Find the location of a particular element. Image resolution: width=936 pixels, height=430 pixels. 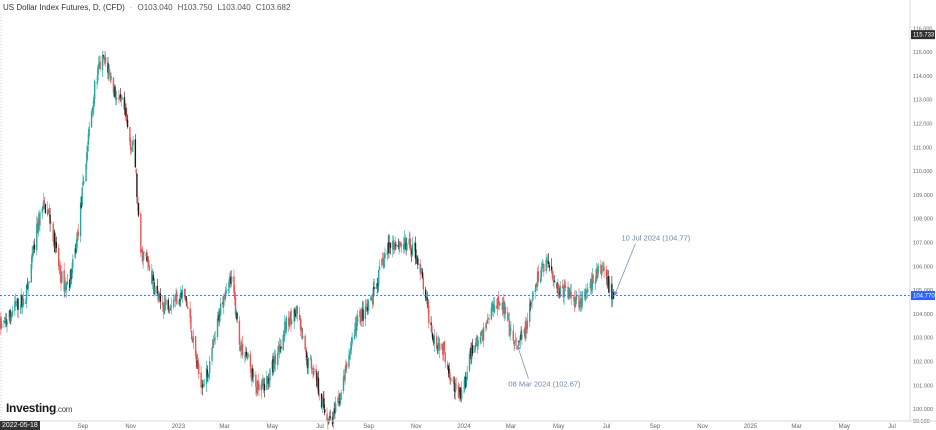

annotation-arrow is located at coordinates (522, 361).